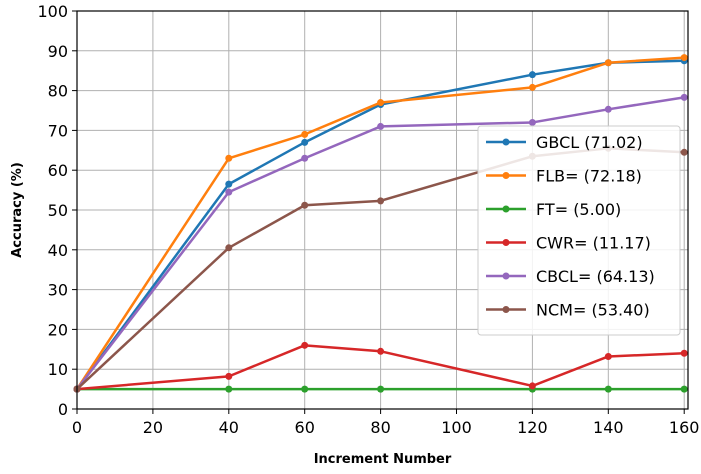 Image resolution: width=701 pixels, height=474 pixels. I want to click on legend-item: NCM= (53.40), so click(568, 310).